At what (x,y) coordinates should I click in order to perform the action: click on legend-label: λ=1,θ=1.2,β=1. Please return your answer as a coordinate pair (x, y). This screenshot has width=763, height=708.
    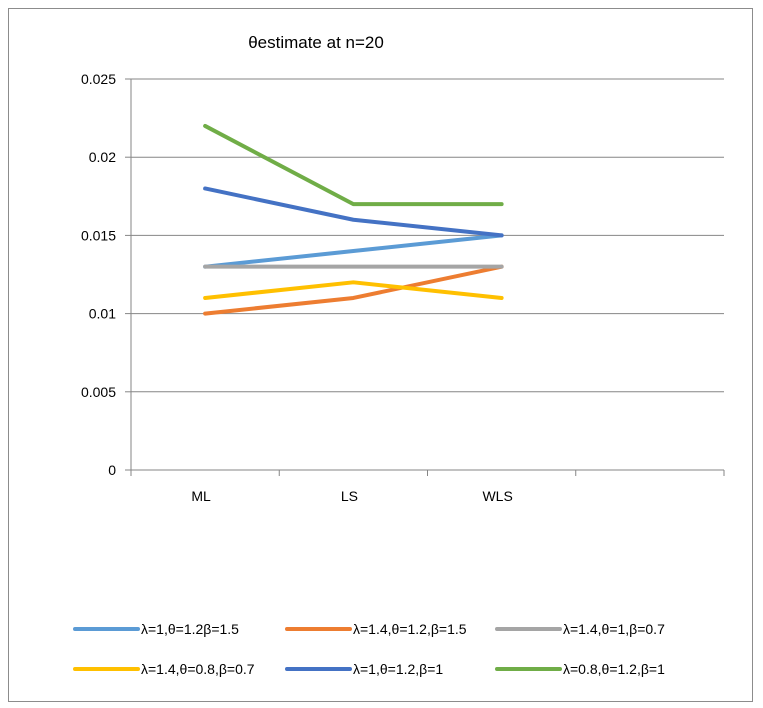
    Looking at the image, I should click on (398, 669).